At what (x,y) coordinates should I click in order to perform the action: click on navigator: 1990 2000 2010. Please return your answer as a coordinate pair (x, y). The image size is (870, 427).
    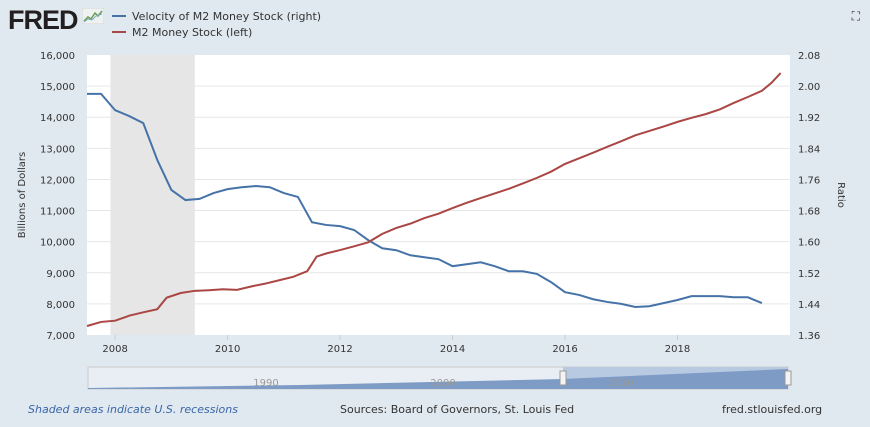
    Looking at the image, I should click on (439, 378).